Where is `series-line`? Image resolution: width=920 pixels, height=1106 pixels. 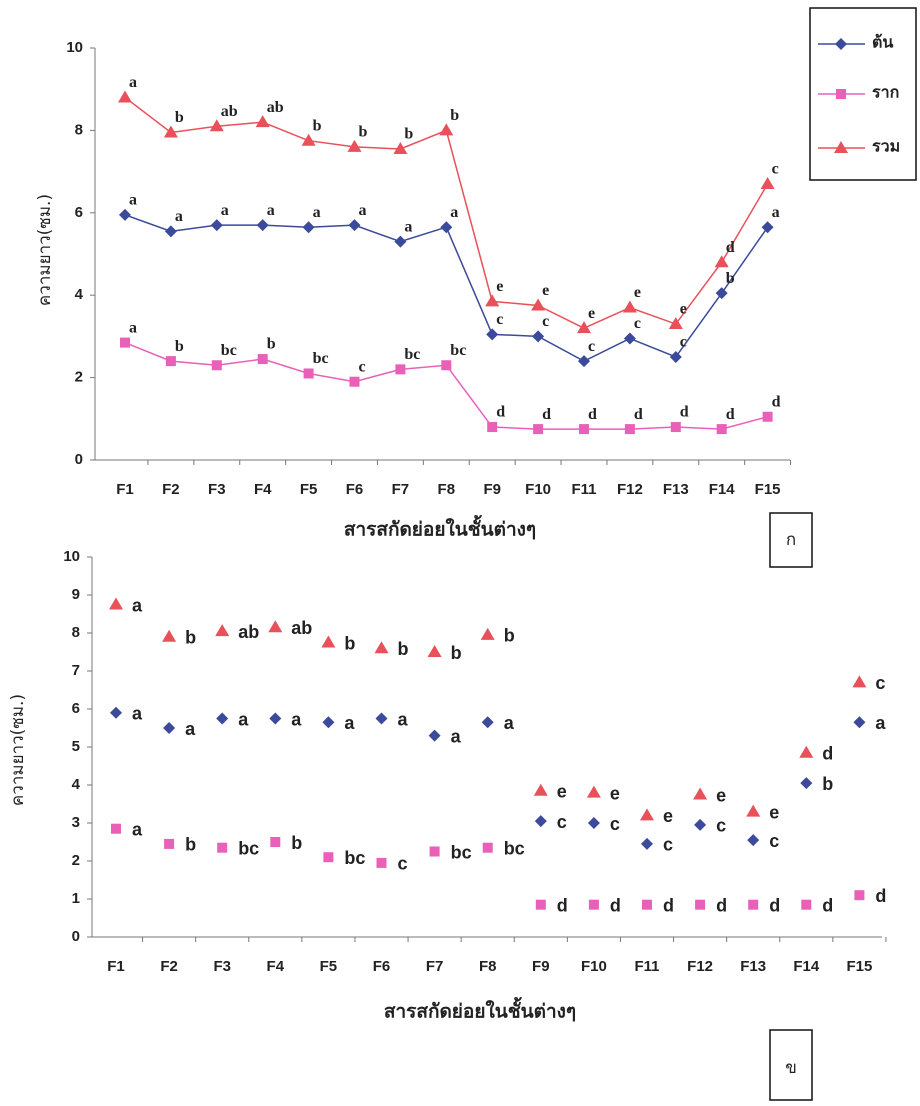 series-line is located at coordinates (446, 288).